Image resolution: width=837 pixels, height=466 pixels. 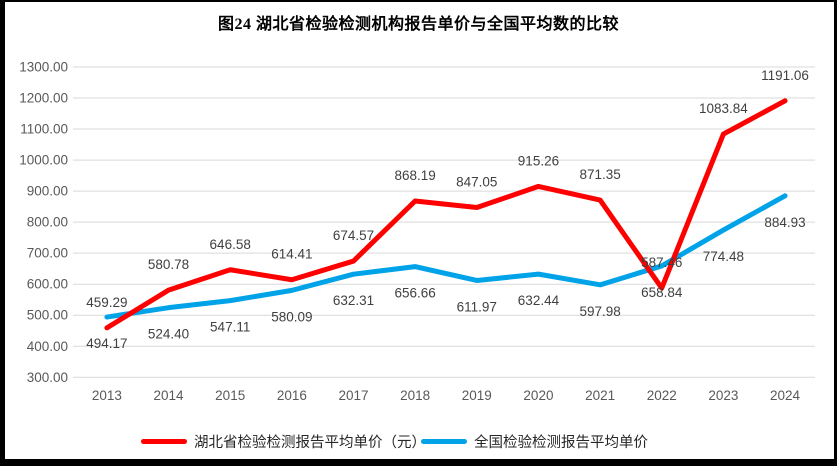 What do you see at coordinates (662, 395) in the screenshot?
I see `x-axis-tick-label: 2022` at bounding box center [662, 395].